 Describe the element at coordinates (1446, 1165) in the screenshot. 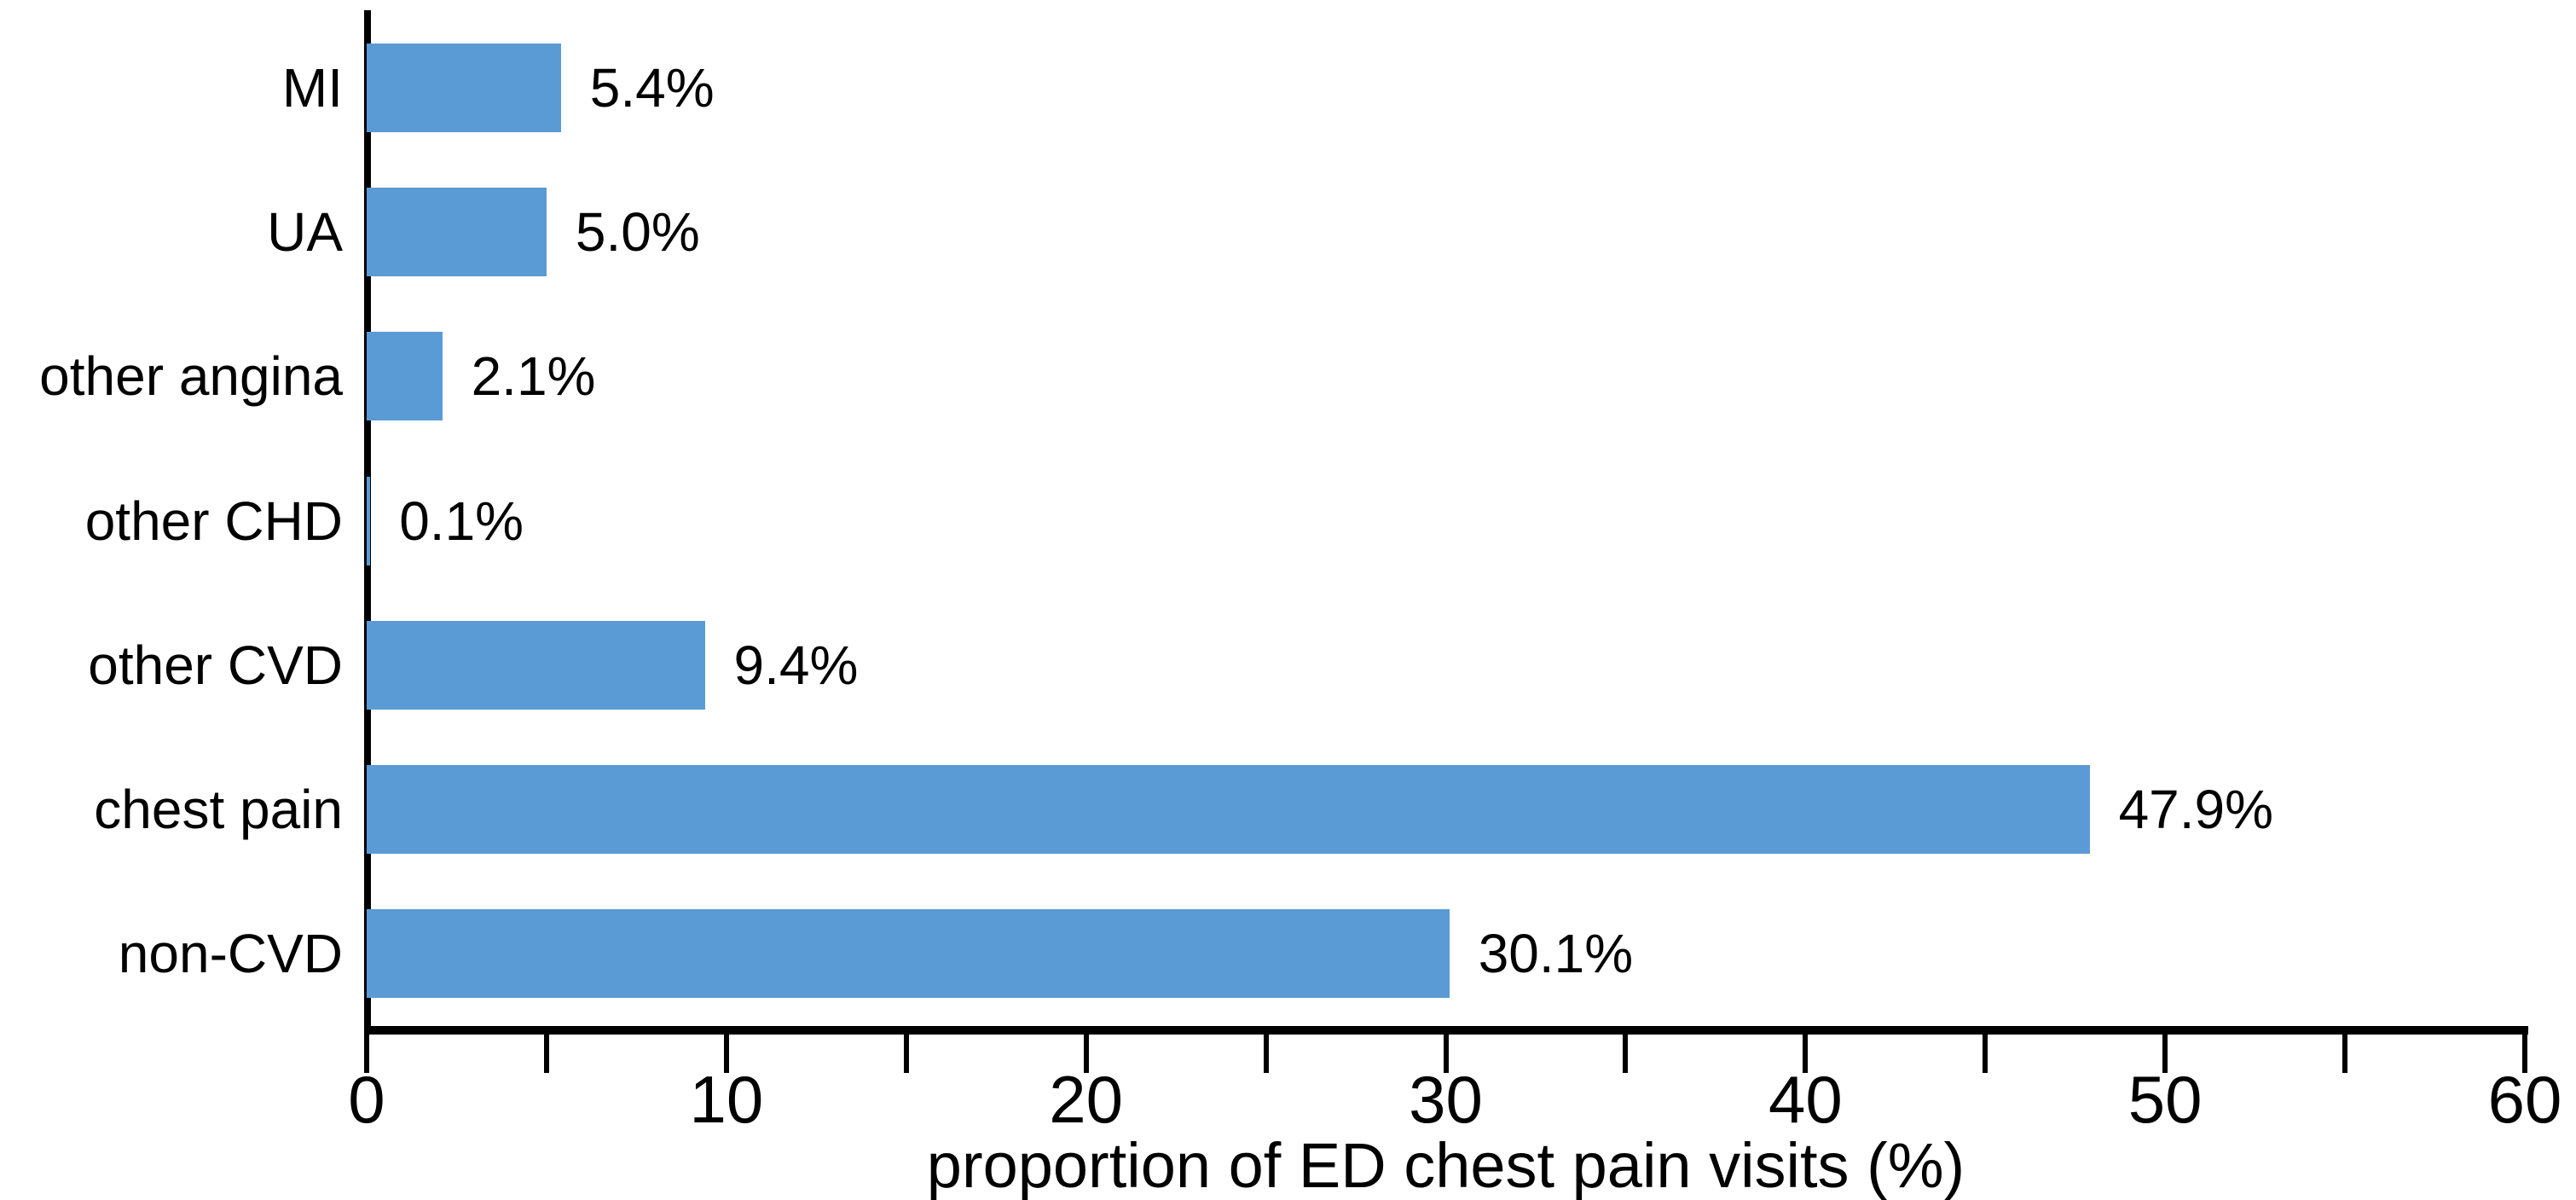

I see `x-axis-title: proportion of ED chest pain visits (%)` at that location.